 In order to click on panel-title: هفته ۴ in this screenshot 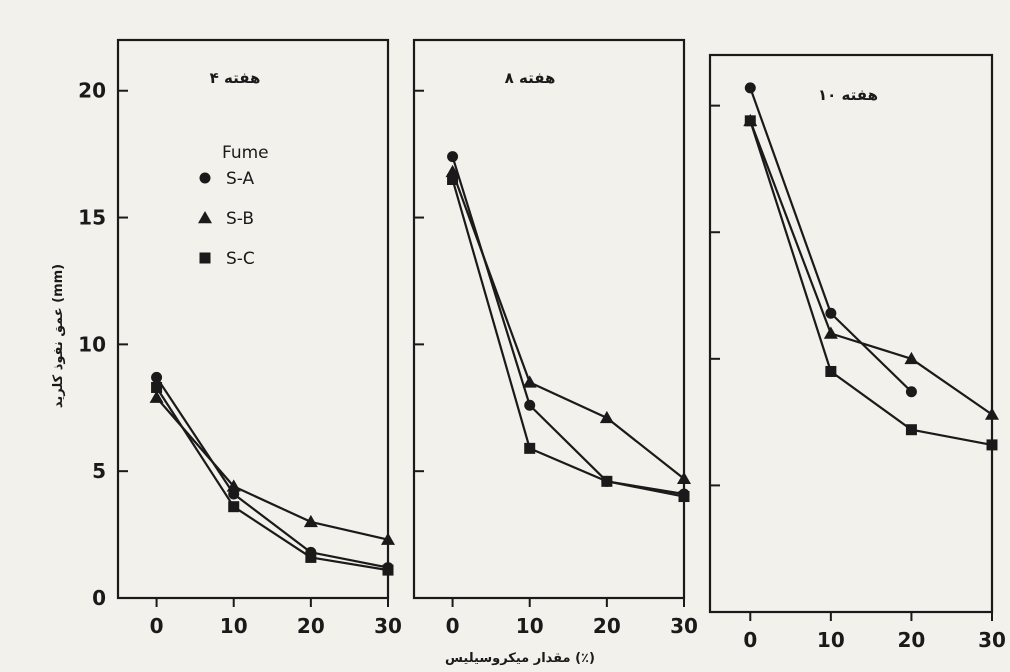, I will do `click(235, 78)`.